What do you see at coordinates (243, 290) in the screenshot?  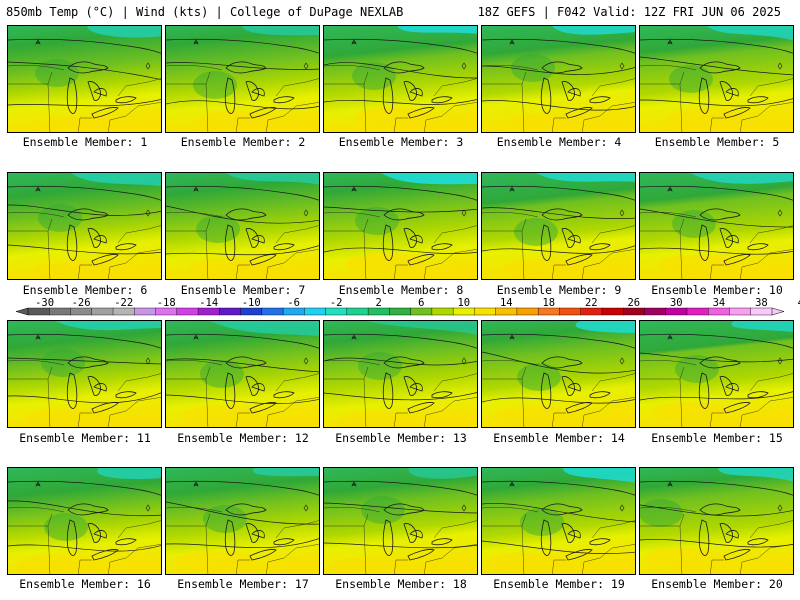 I see `member-label: Ensemble Member: 7` at bounding box center [243, 290].